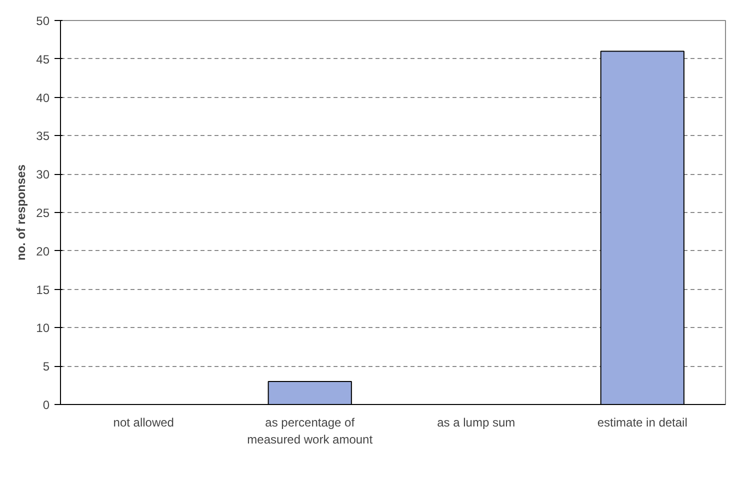 This screenshot has height=490, width=746. I want to click on y-tick-label: 50, so click(43, 21).